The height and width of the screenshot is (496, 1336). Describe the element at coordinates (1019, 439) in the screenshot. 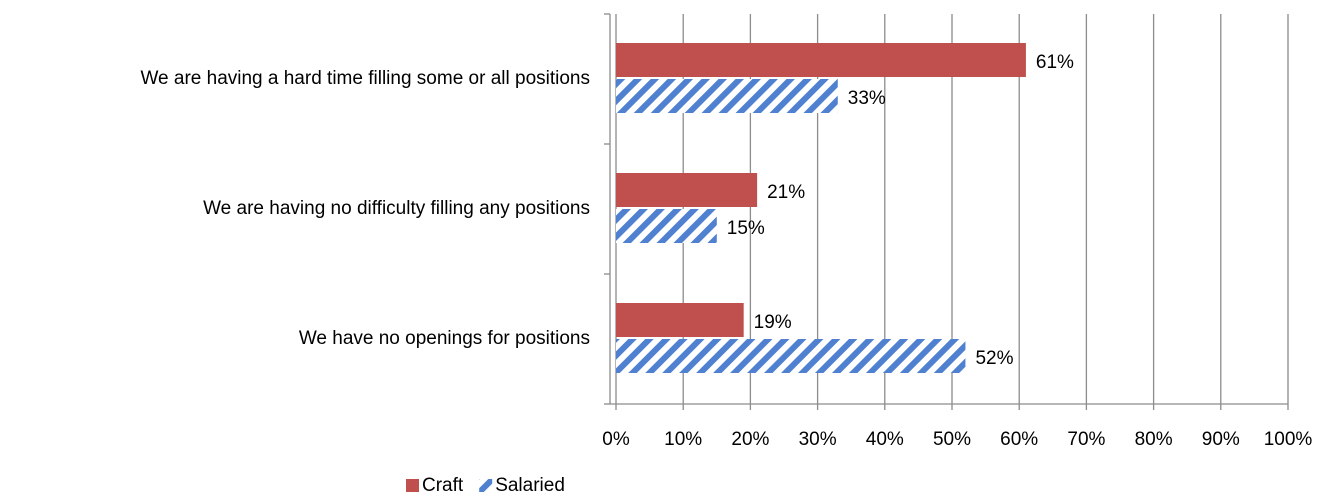

I see `x-tick-label: 60%` at that location.